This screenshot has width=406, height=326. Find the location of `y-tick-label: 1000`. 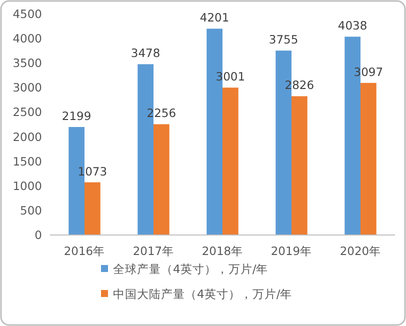

y-tick-label: 1000 is located at coordinates (27, 185).